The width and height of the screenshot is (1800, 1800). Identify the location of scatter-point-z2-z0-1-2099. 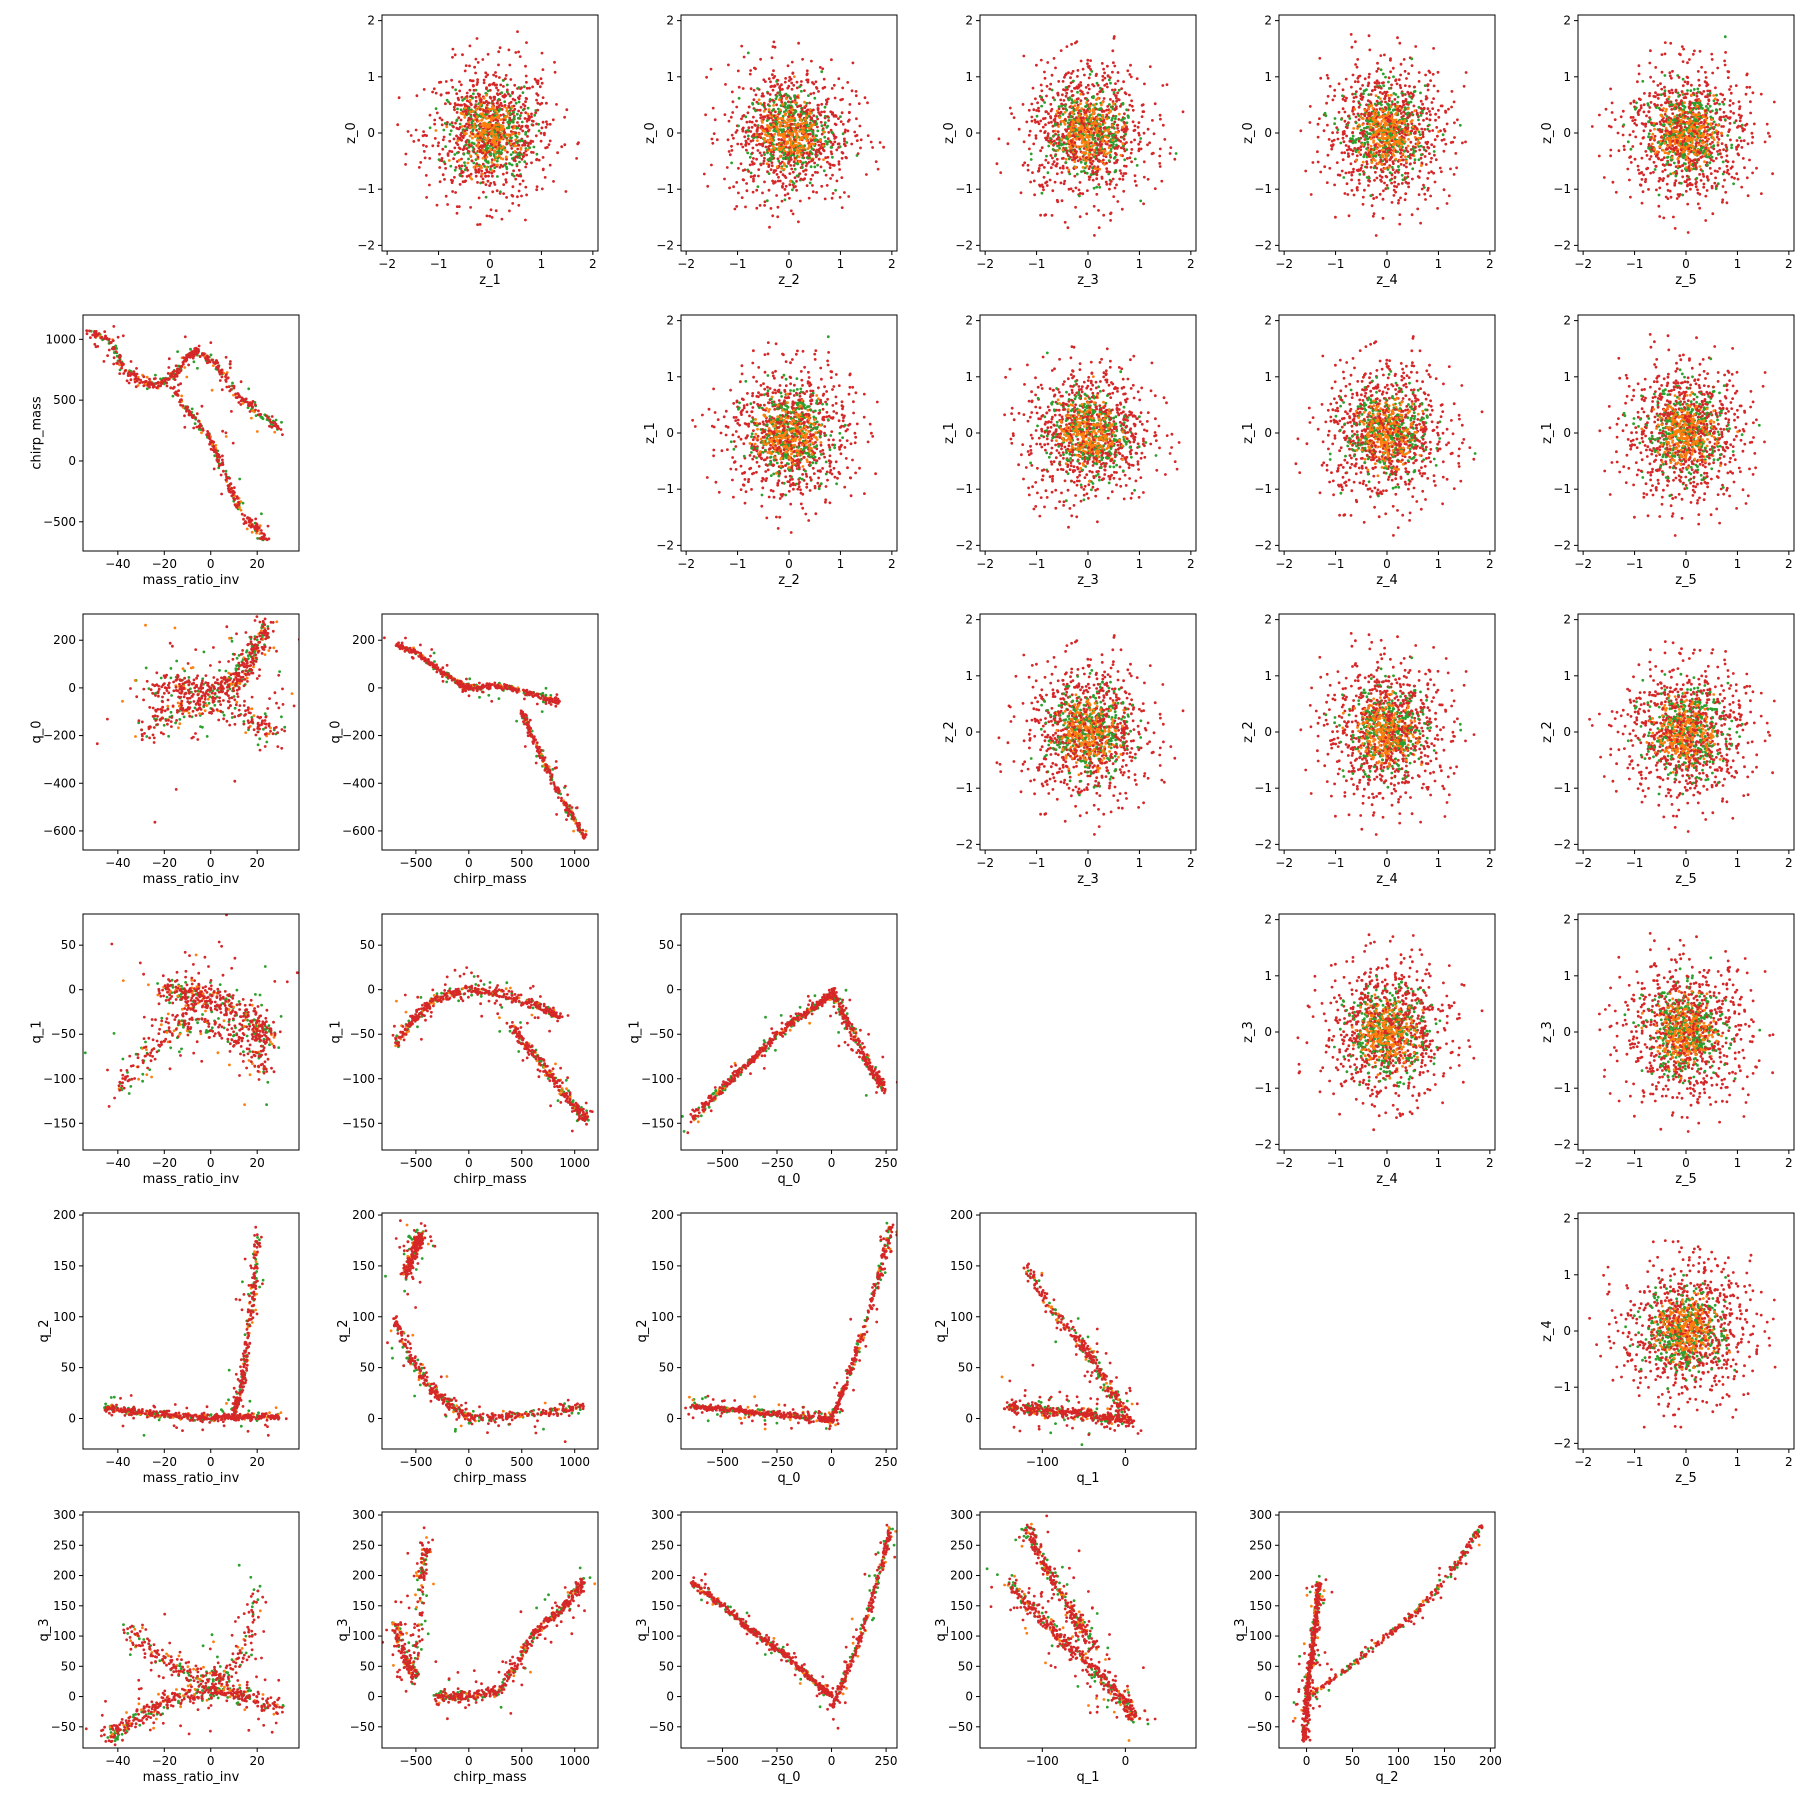
(801, 120).